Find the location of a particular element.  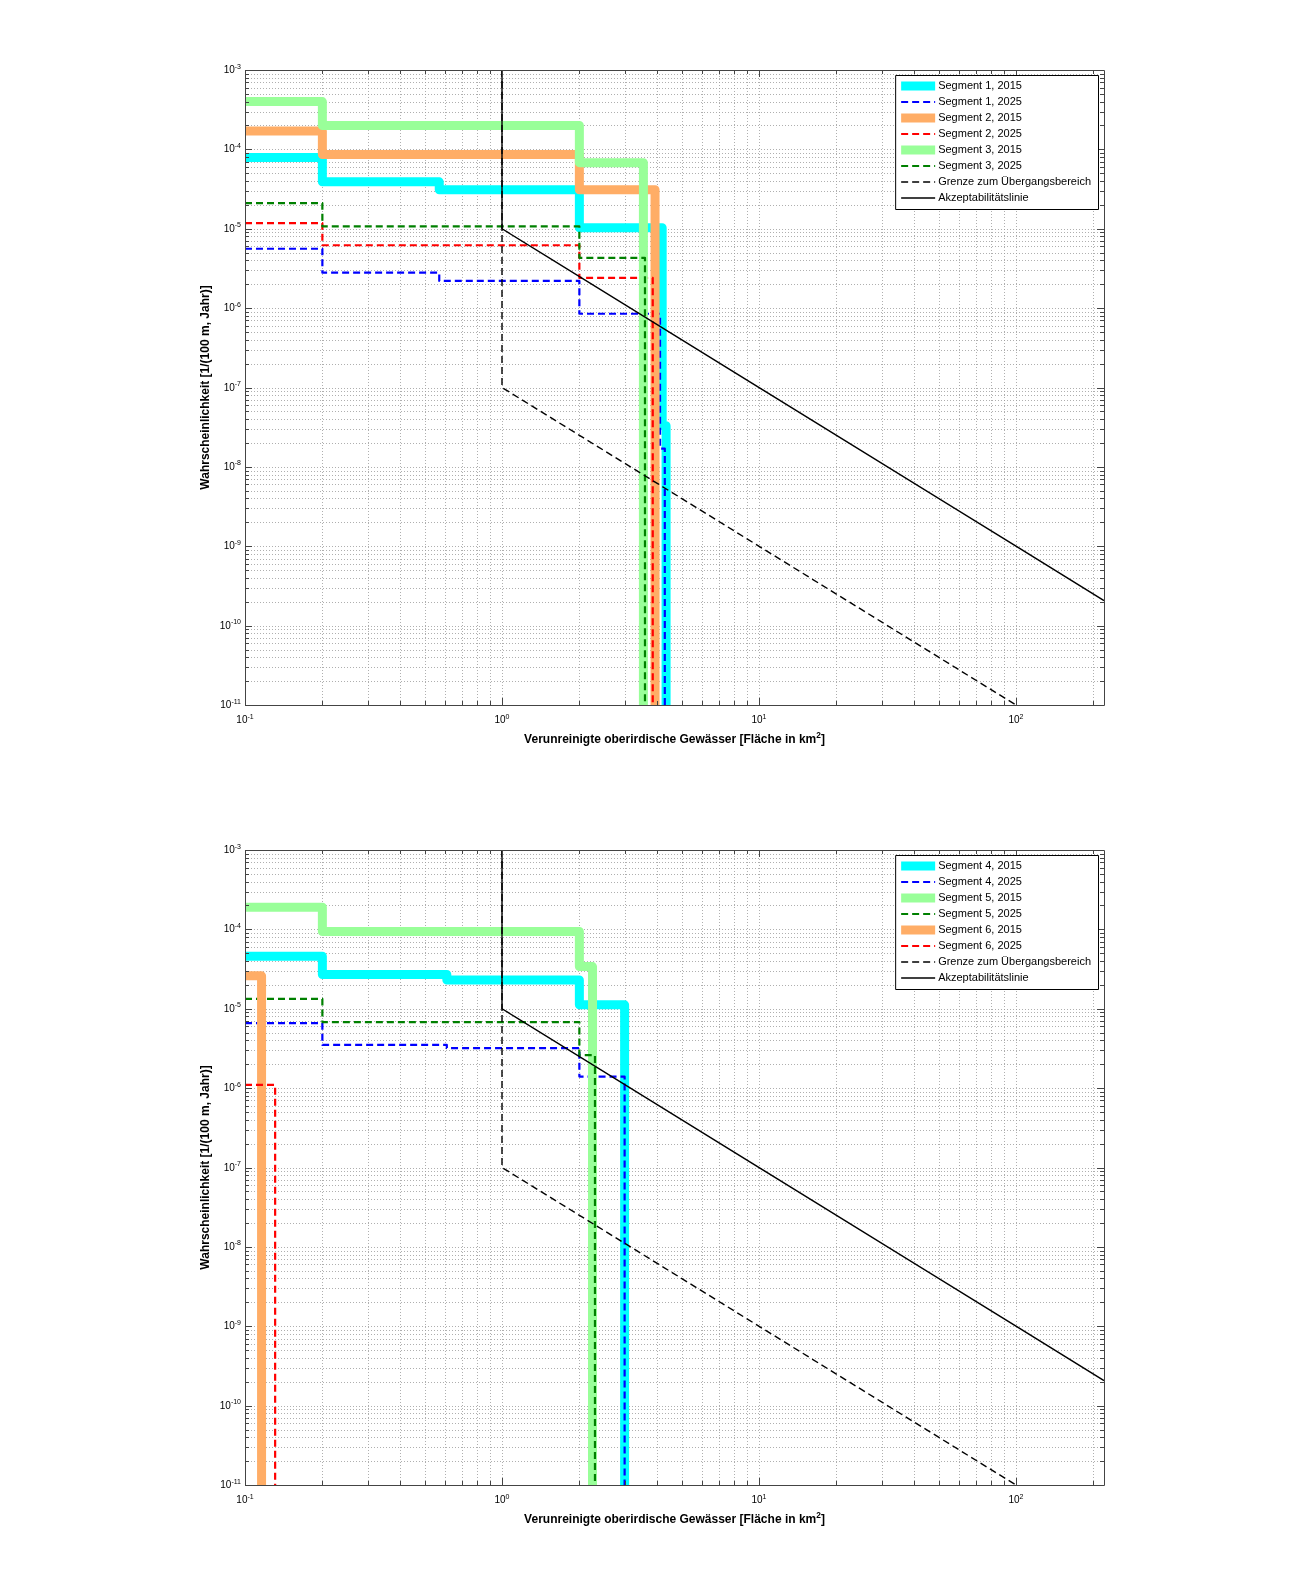

legend-label: Segment 1, 2015 is located at coordinates (980, 85).